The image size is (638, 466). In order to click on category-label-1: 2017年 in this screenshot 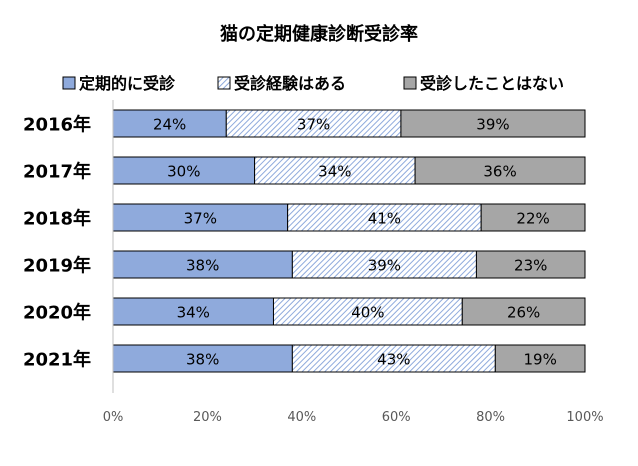, I will do `click(57, 172)`.